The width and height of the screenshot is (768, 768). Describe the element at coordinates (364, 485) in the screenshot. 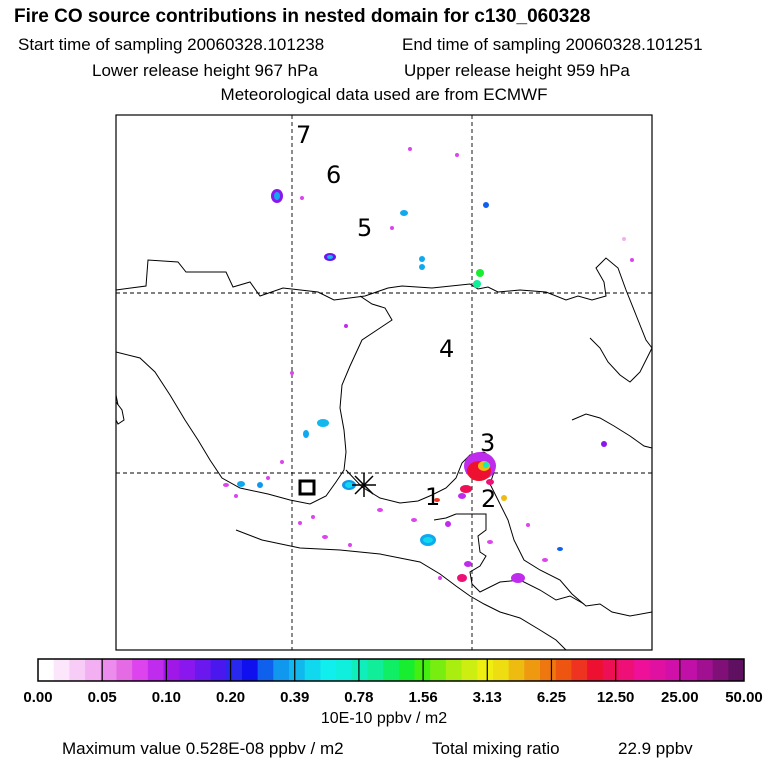

I see `asterisk-marker` at that location.